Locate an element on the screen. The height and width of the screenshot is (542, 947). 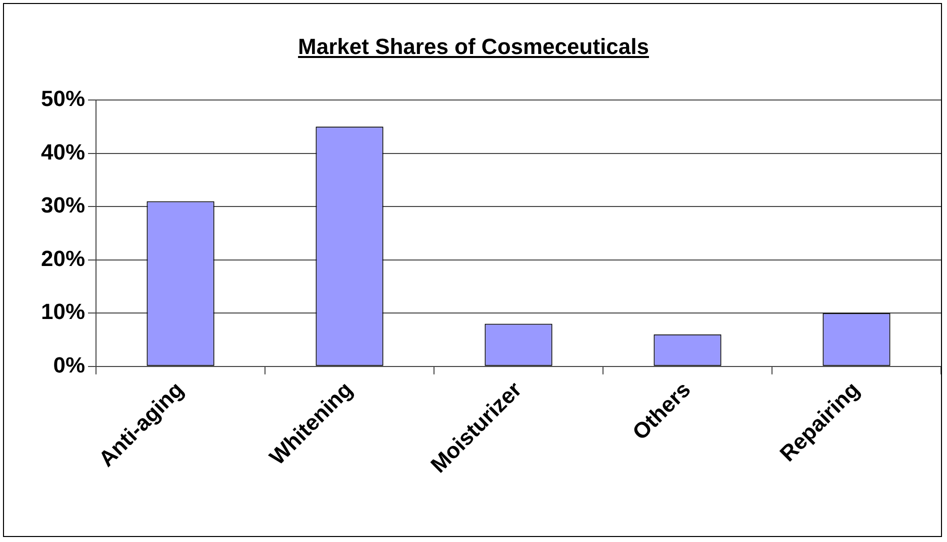
y-tick-label: 10% is located at coordinates (63, 311).